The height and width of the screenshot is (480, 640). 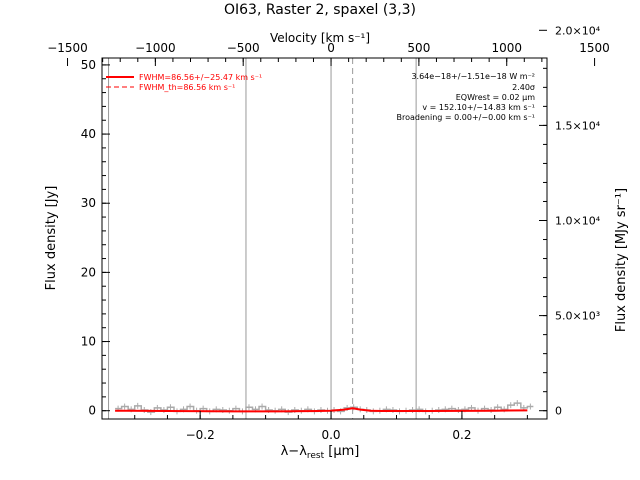 I want to click on legend-solid-label: FWHM=86.56+/−25.47 km s⁻¹, so click(x=200, y=77).